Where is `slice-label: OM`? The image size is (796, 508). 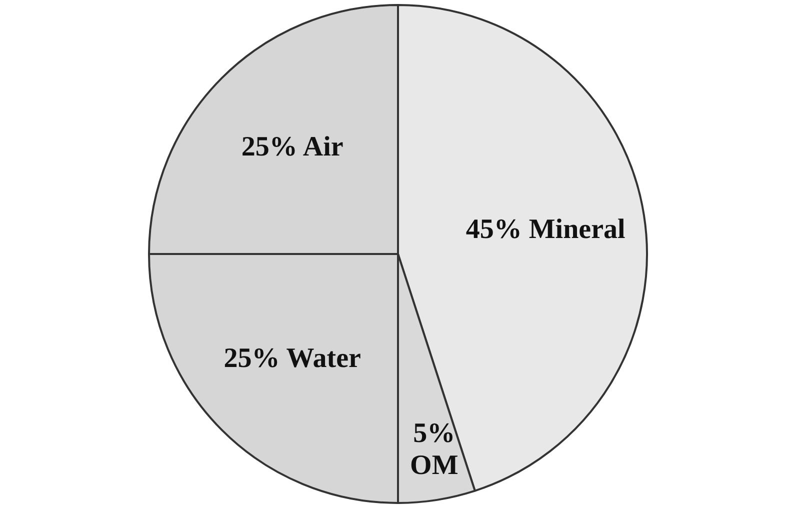 slice-label: OM is located at coordinates (434, 465).